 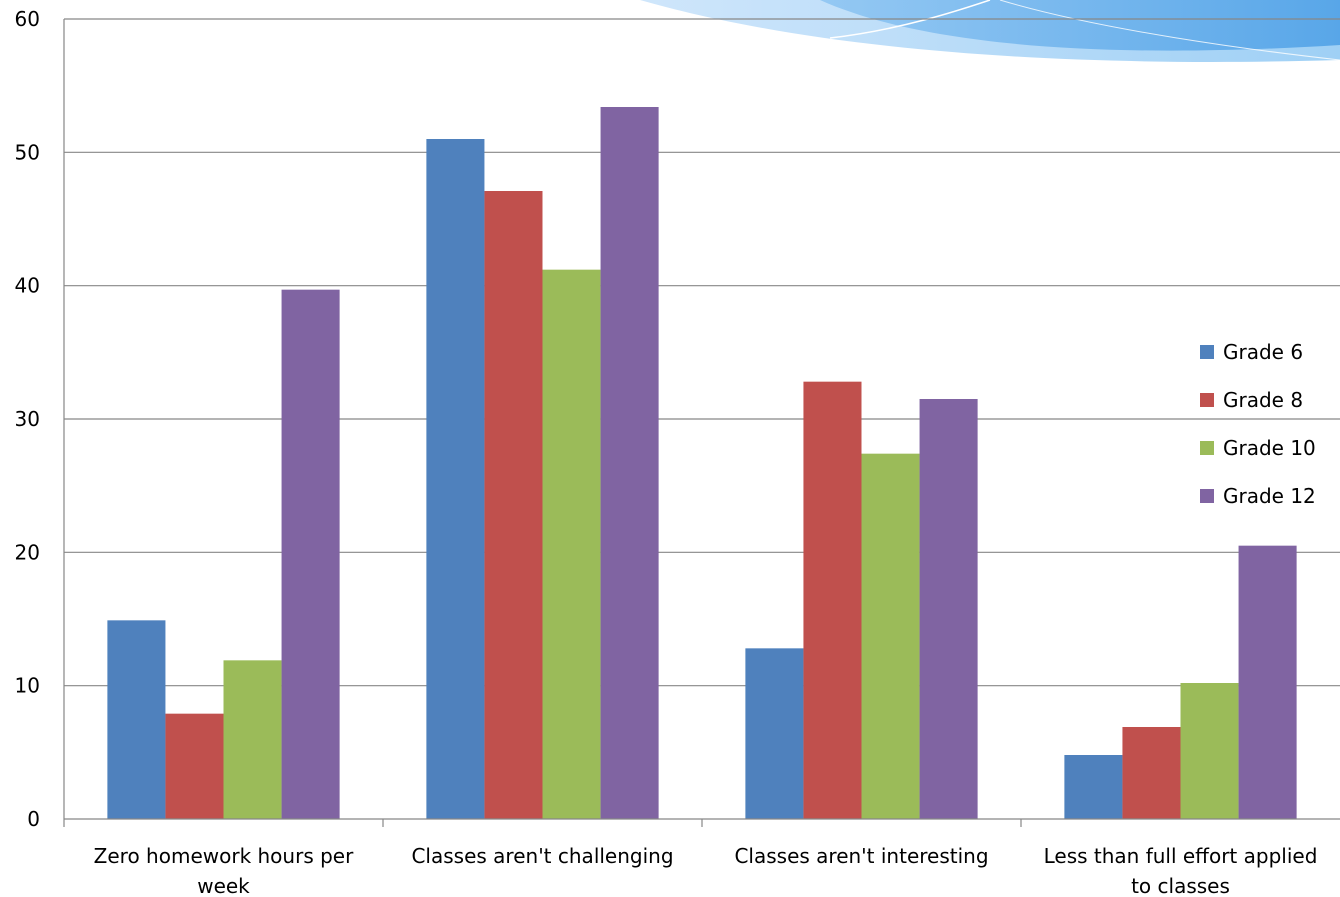 What do you see at coordinates (542, 856) in the screenshot?
I see `x-category-label: Classes aren't challenging` at bounding box center [542, 856].